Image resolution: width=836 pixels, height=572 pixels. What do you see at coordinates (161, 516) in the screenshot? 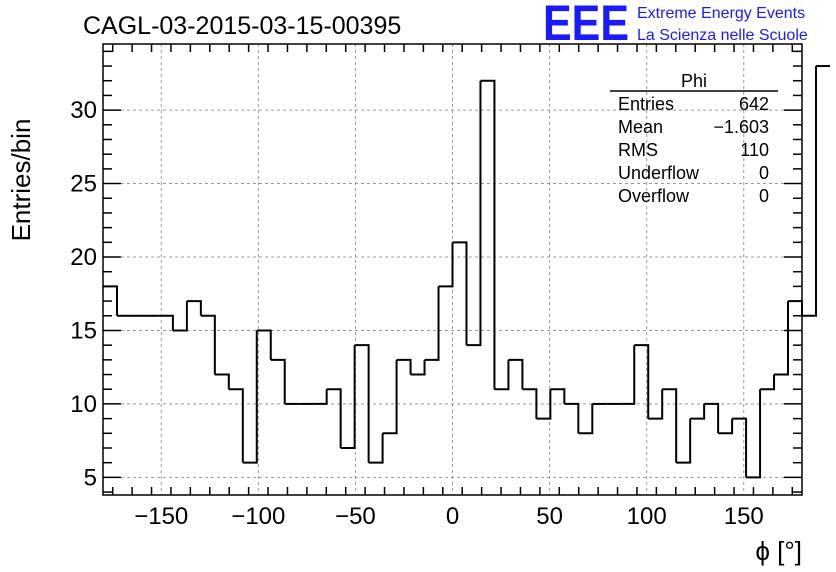
I see `x-tick-label: −150` at bounding box center [161, 516].